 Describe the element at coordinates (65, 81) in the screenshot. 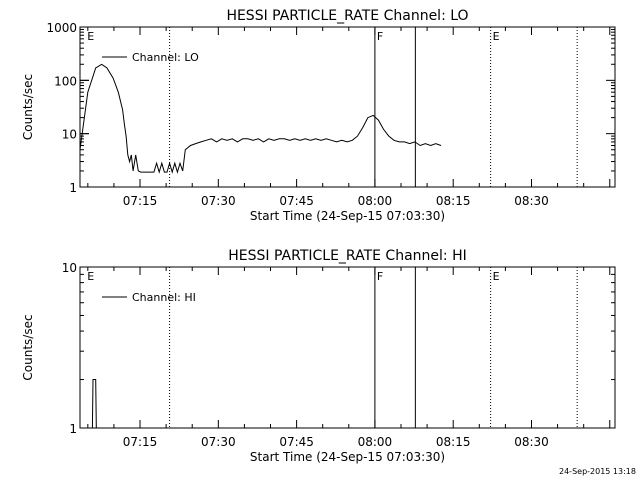

I see `y-tick-label: 100` at that location.